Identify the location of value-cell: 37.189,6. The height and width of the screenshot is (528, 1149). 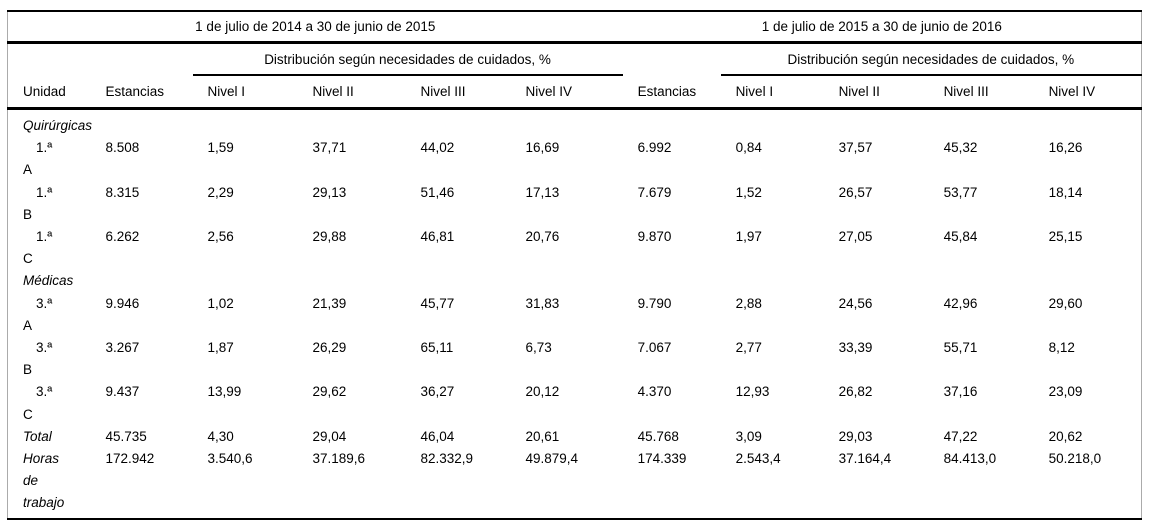
(351, 484).